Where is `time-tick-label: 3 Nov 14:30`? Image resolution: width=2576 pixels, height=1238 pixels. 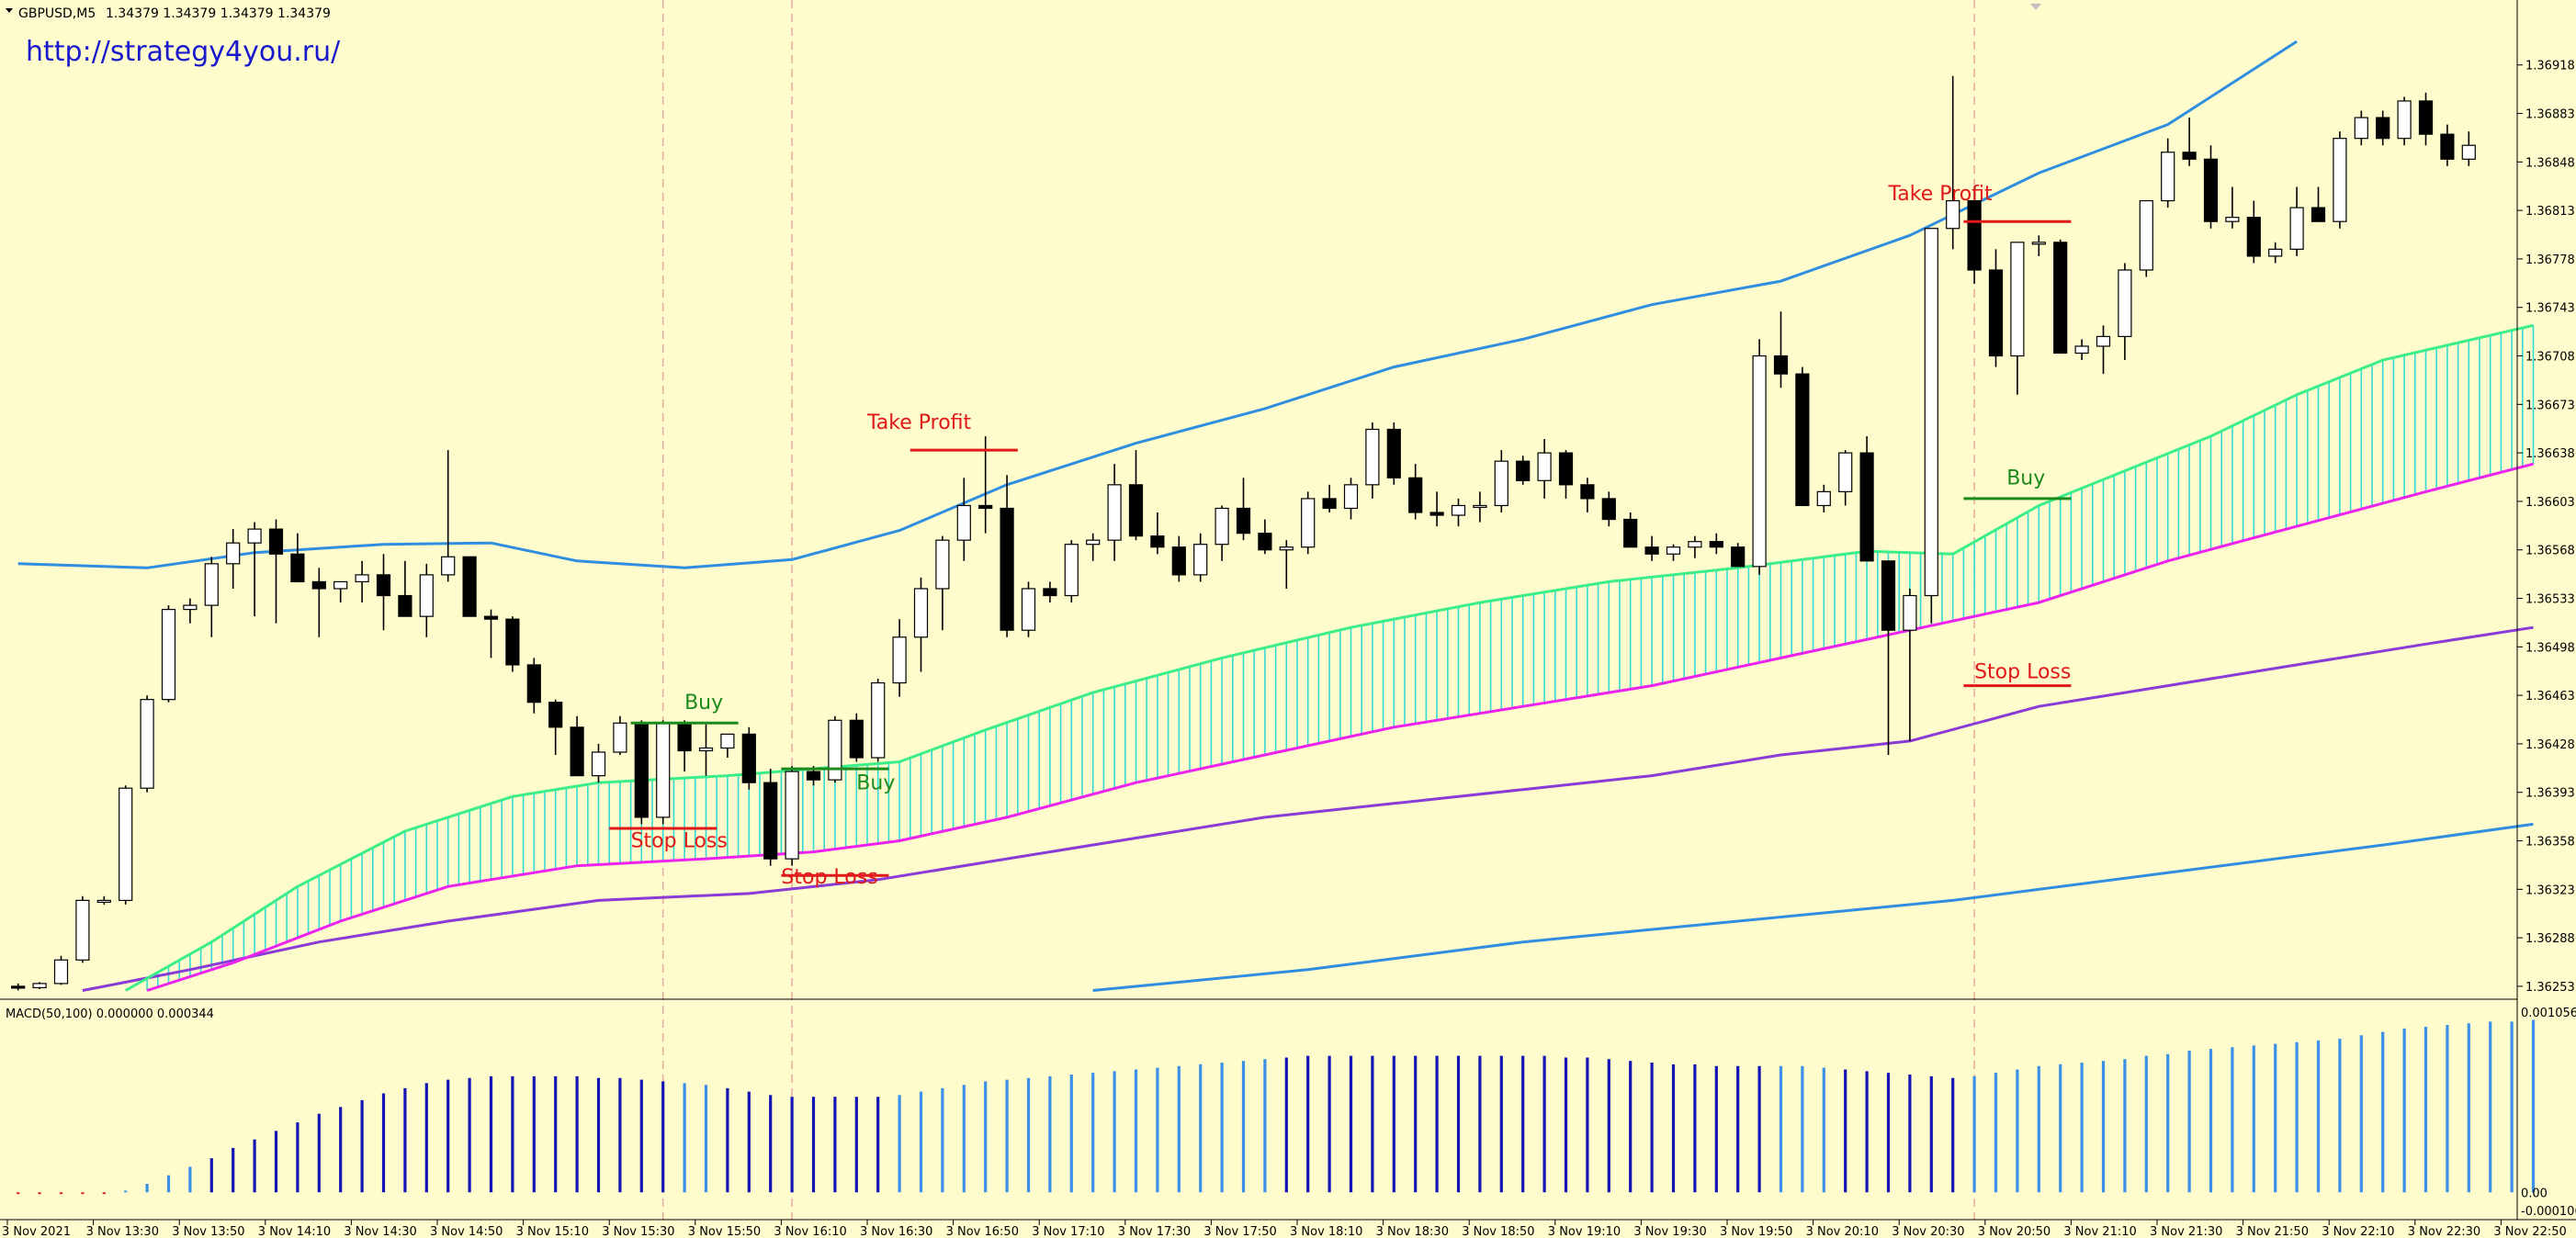 time-tick-label: 3 Nov 14:30 is located at coordinates (380, 1231).